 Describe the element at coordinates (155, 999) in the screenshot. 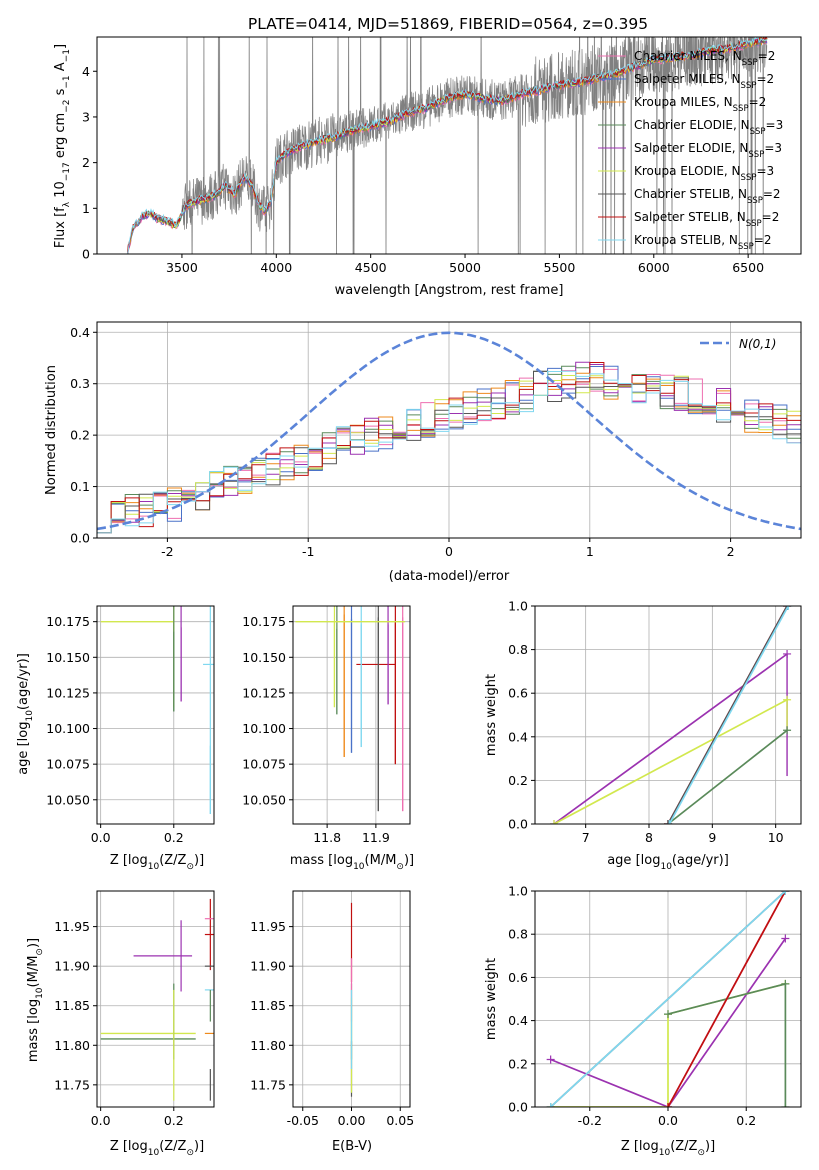

I see `mass_vs_Z-frame` at that location.